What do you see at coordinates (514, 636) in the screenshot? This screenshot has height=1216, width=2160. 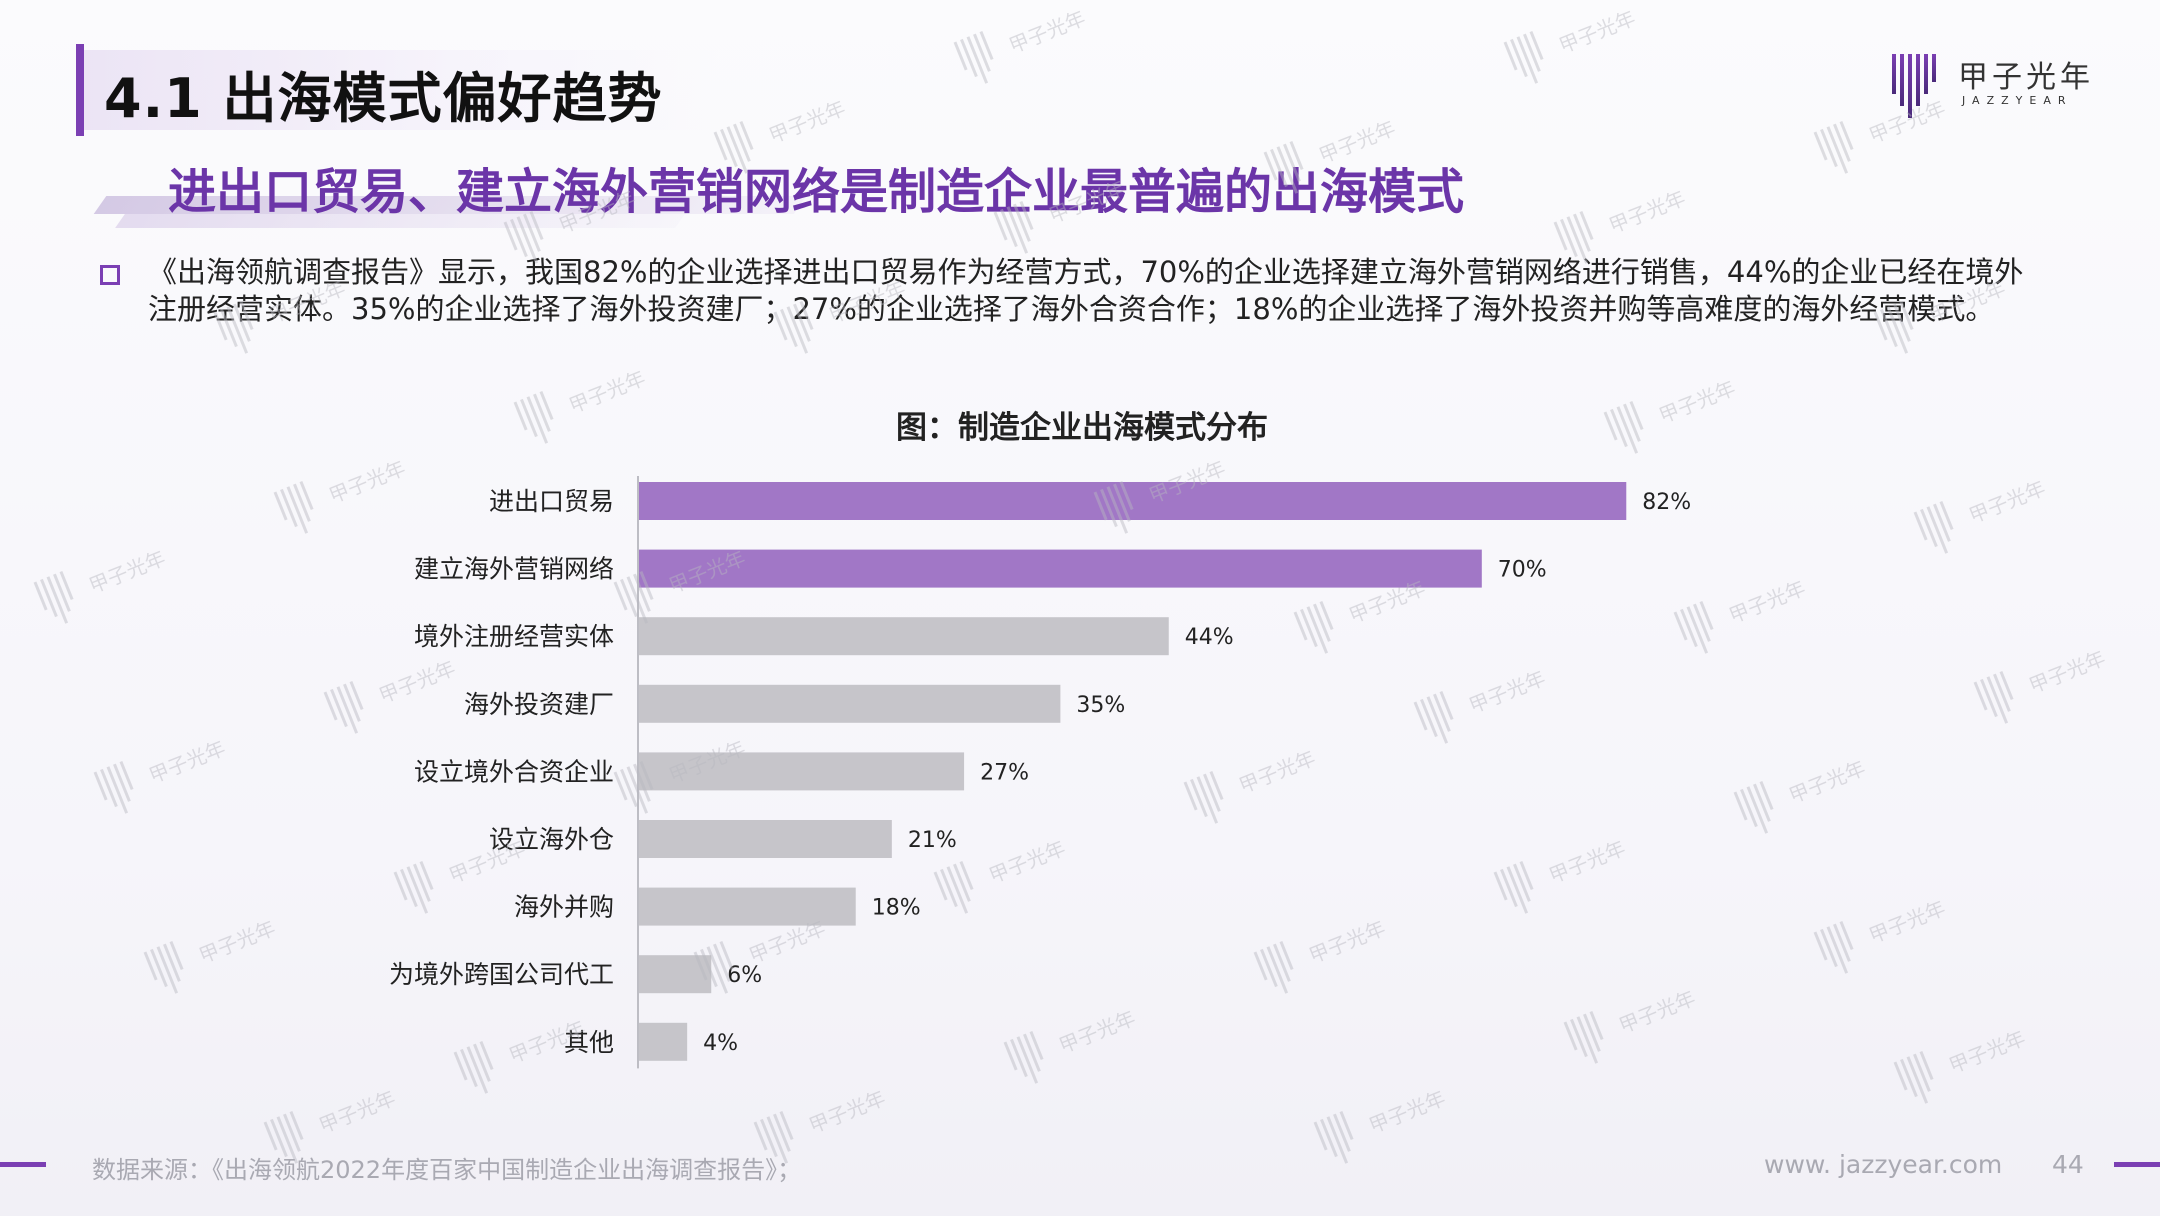 I see `category-label: 境外注册经营实体` at bounding box center [514, 636].